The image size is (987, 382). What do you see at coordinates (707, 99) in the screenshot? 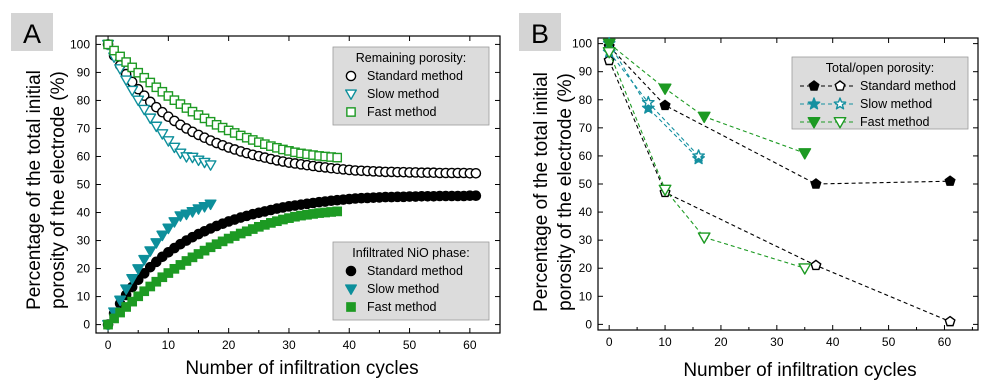
I see `series-total_fast` at bounding box center [707, 99].